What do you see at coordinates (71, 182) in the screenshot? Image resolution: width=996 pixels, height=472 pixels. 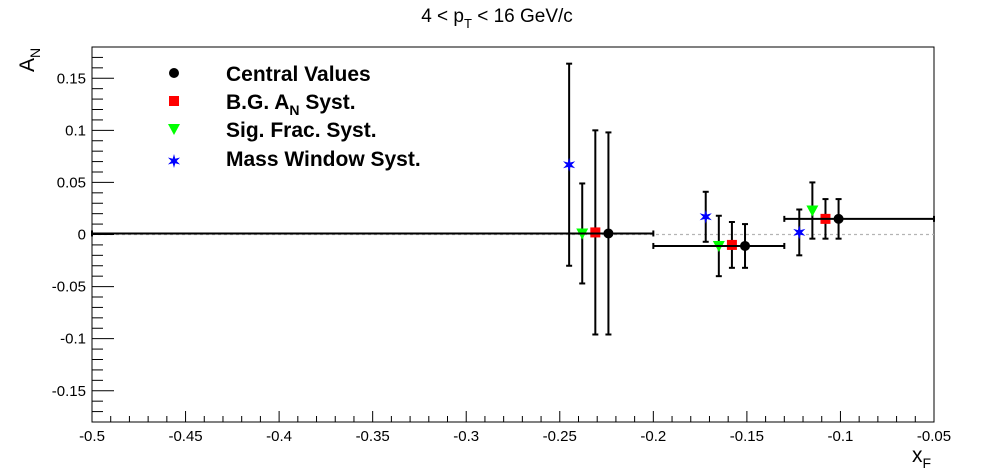 I see `y-tick-label: 0.05` at bounding box center [71, 182].